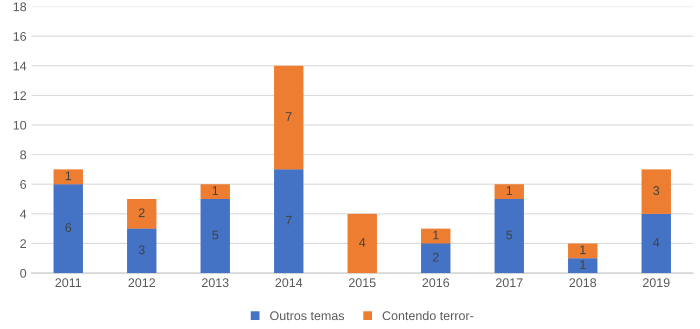 This screenshot has width=700, height=329. Describe the element at coordinates (509, 283) in the screenshot. I see `x-tick-label: 2017` at that location.